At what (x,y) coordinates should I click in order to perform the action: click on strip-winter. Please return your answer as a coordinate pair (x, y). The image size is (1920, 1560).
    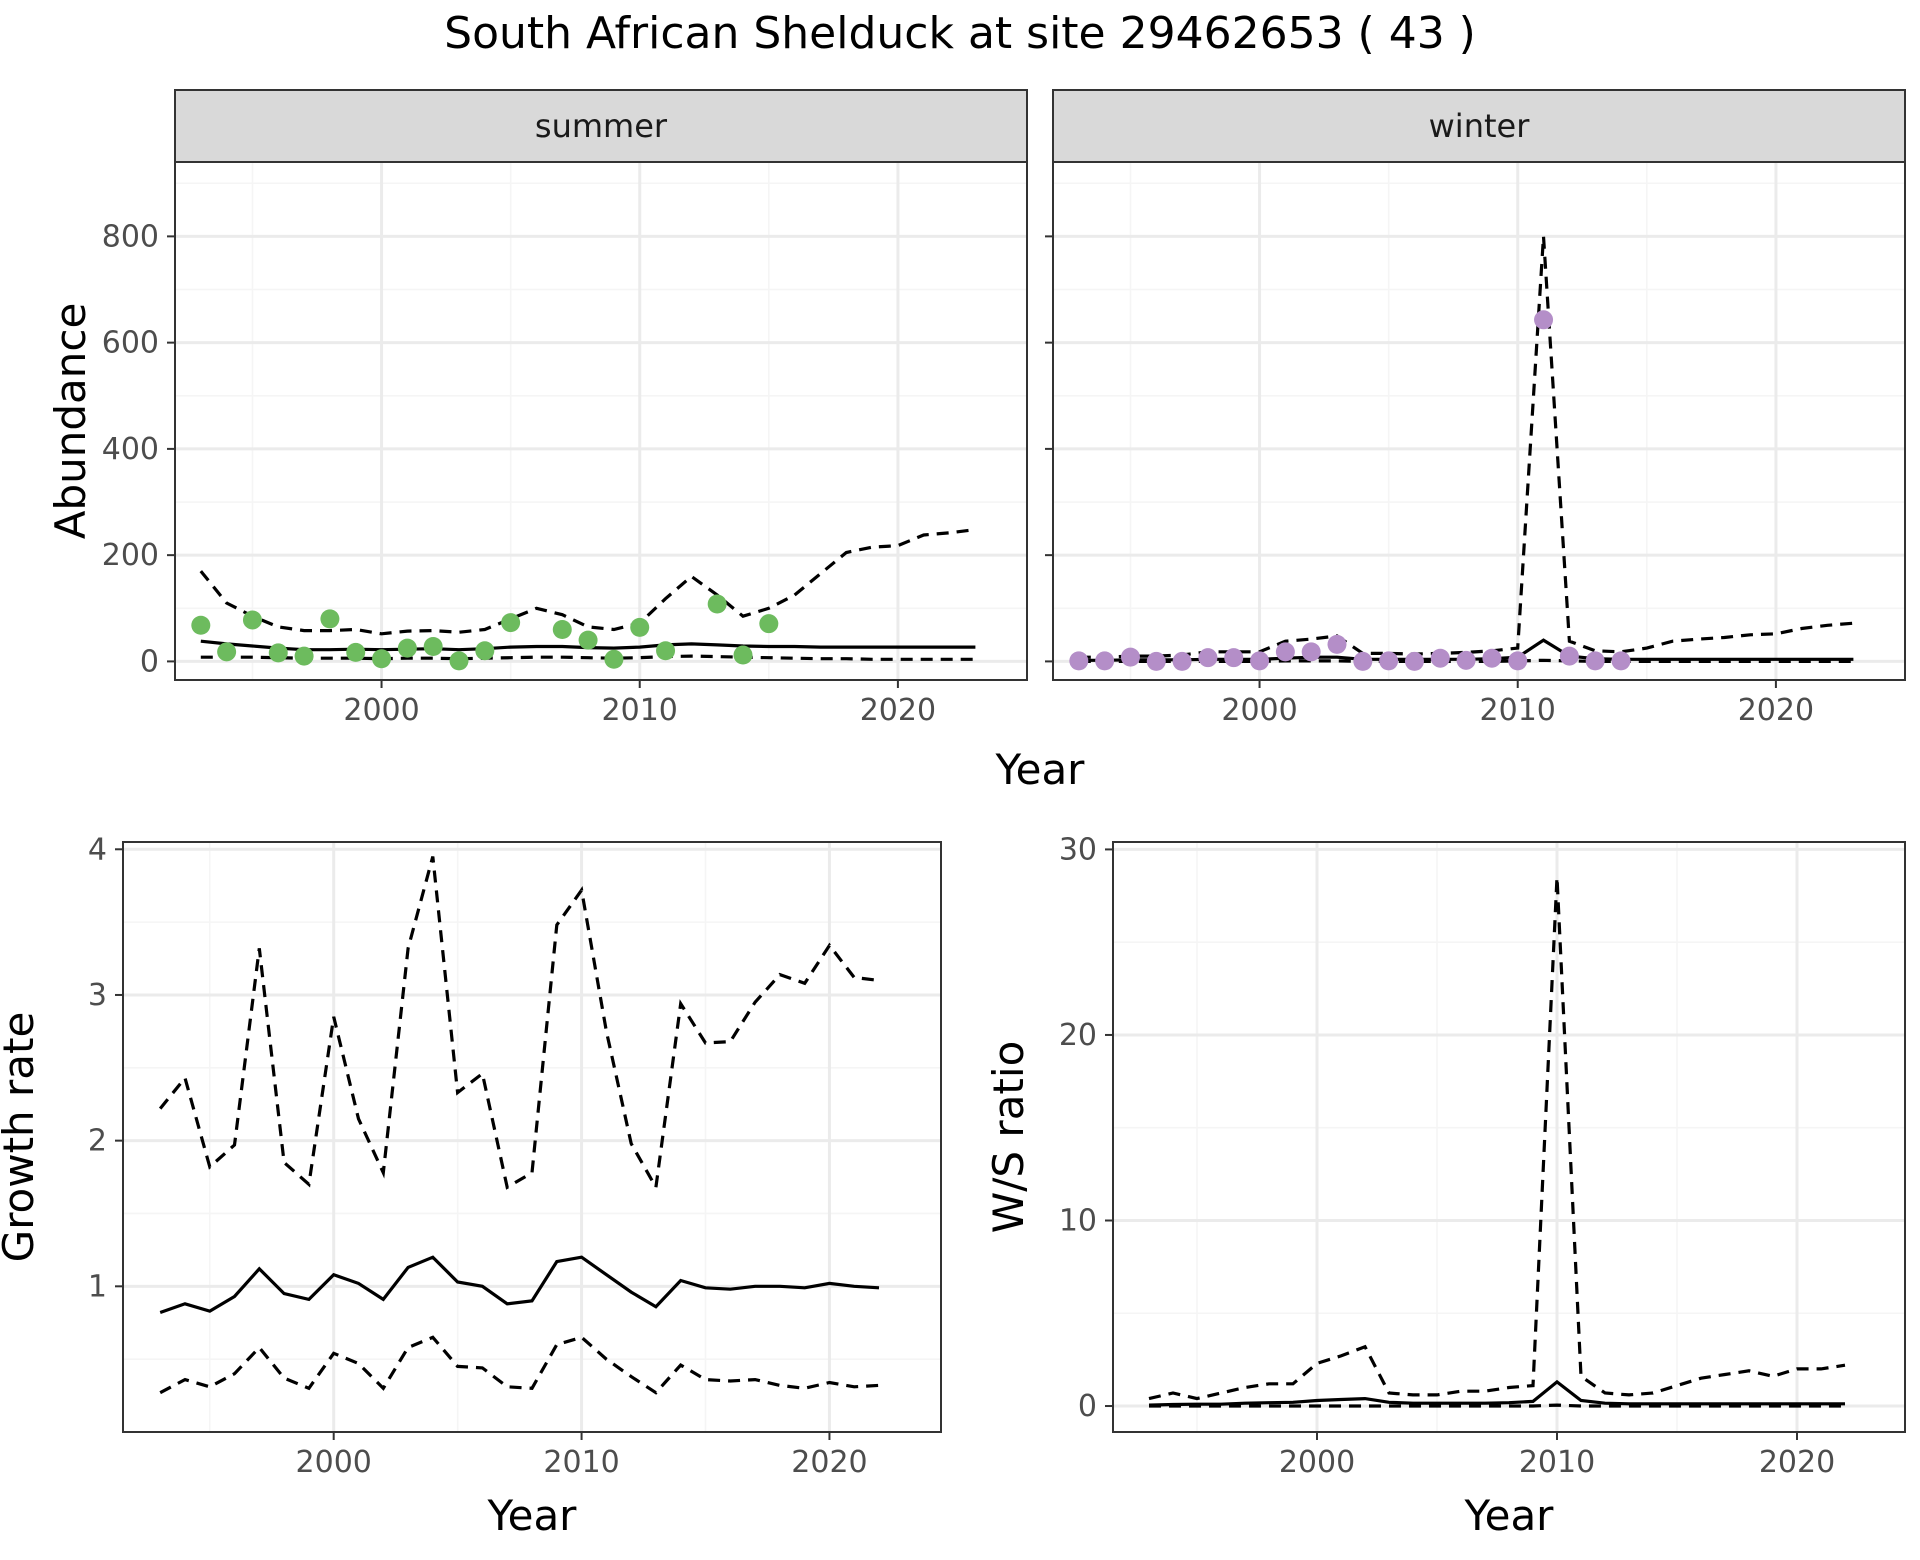
    Looking at the image, I should click on (1479, 126).